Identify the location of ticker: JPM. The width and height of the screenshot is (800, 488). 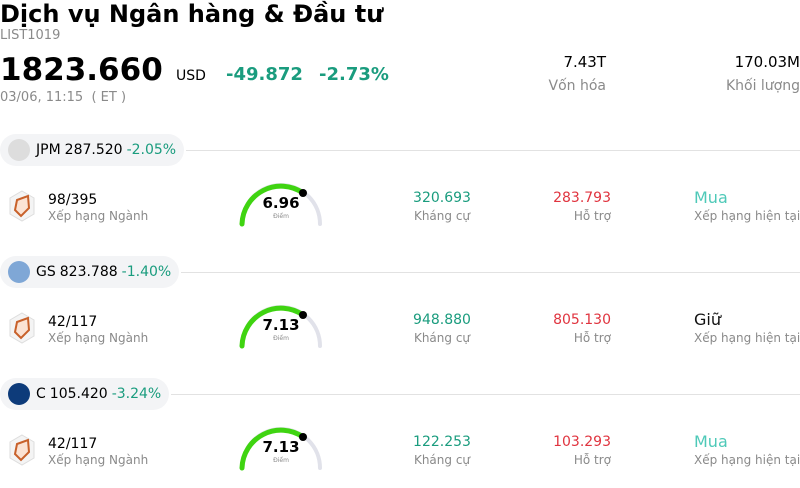
(48, 150).